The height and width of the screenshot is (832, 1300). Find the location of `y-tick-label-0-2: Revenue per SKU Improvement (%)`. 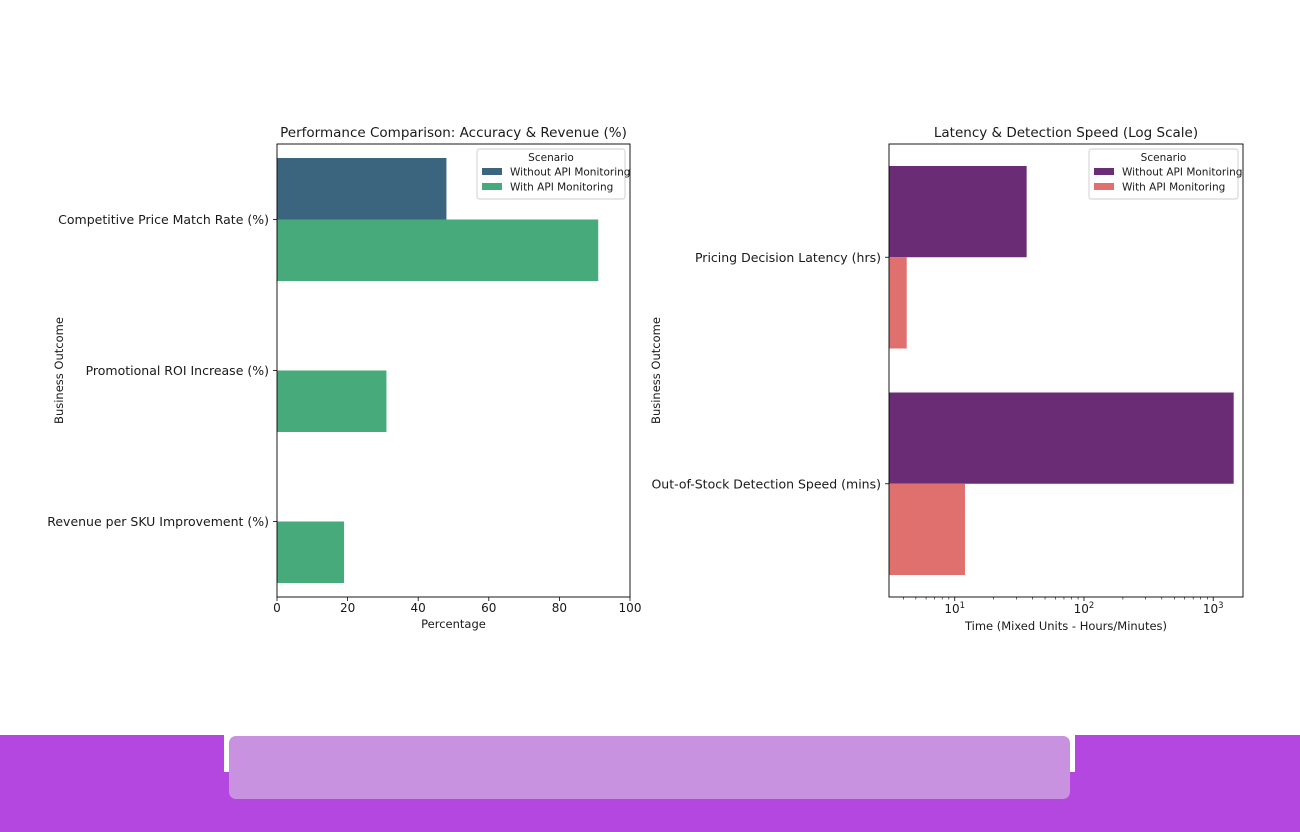

y-tick-label-0-2: Revenue per SKU Improvement (%) is located at coordinates (158, 521).